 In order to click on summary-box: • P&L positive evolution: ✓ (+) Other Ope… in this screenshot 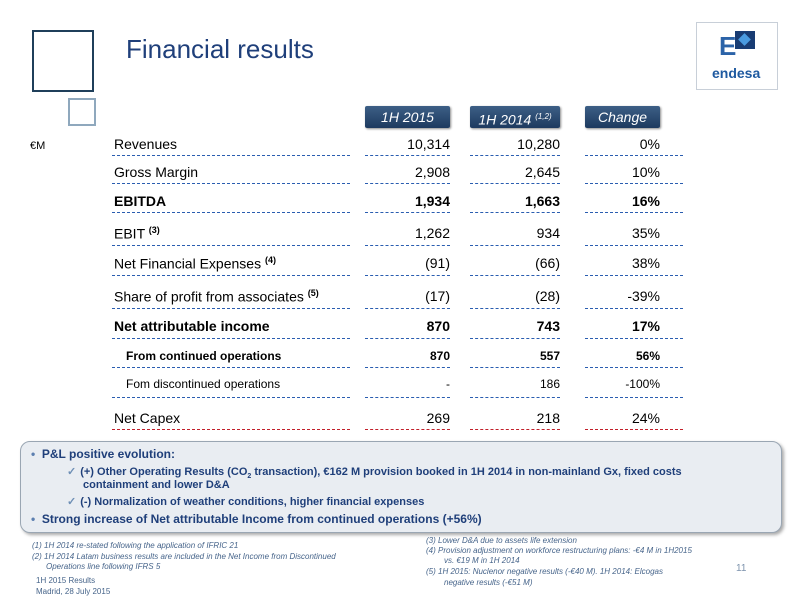, I will do `click(401, 487)`.